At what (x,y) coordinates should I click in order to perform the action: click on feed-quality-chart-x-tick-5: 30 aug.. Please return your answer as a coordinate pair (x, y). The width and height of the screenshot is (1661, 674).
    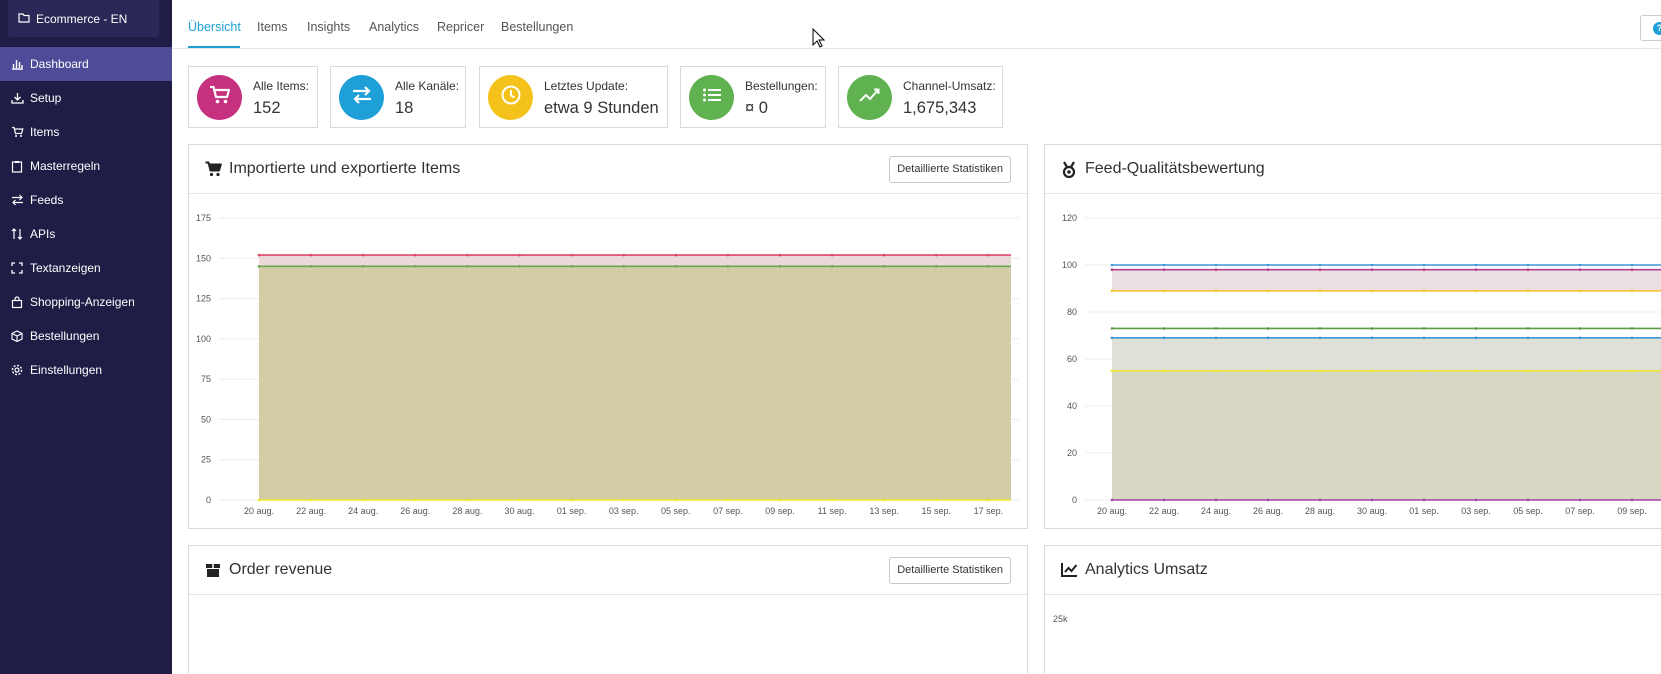
    Looking at the image, I should click on (1372, 511).